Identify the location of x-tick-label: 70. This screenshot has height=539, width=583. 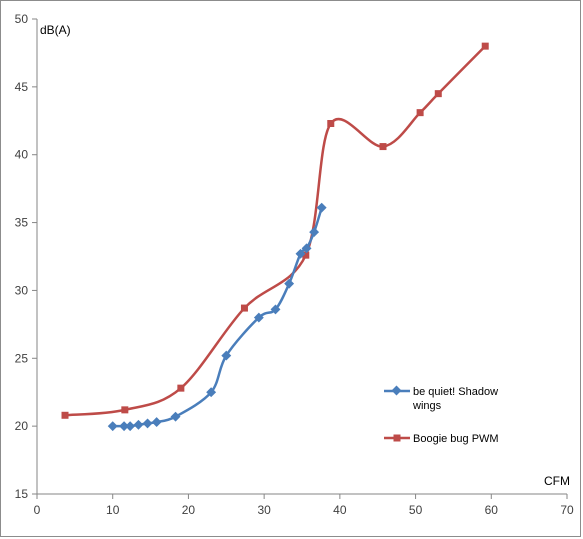
(567, 510).